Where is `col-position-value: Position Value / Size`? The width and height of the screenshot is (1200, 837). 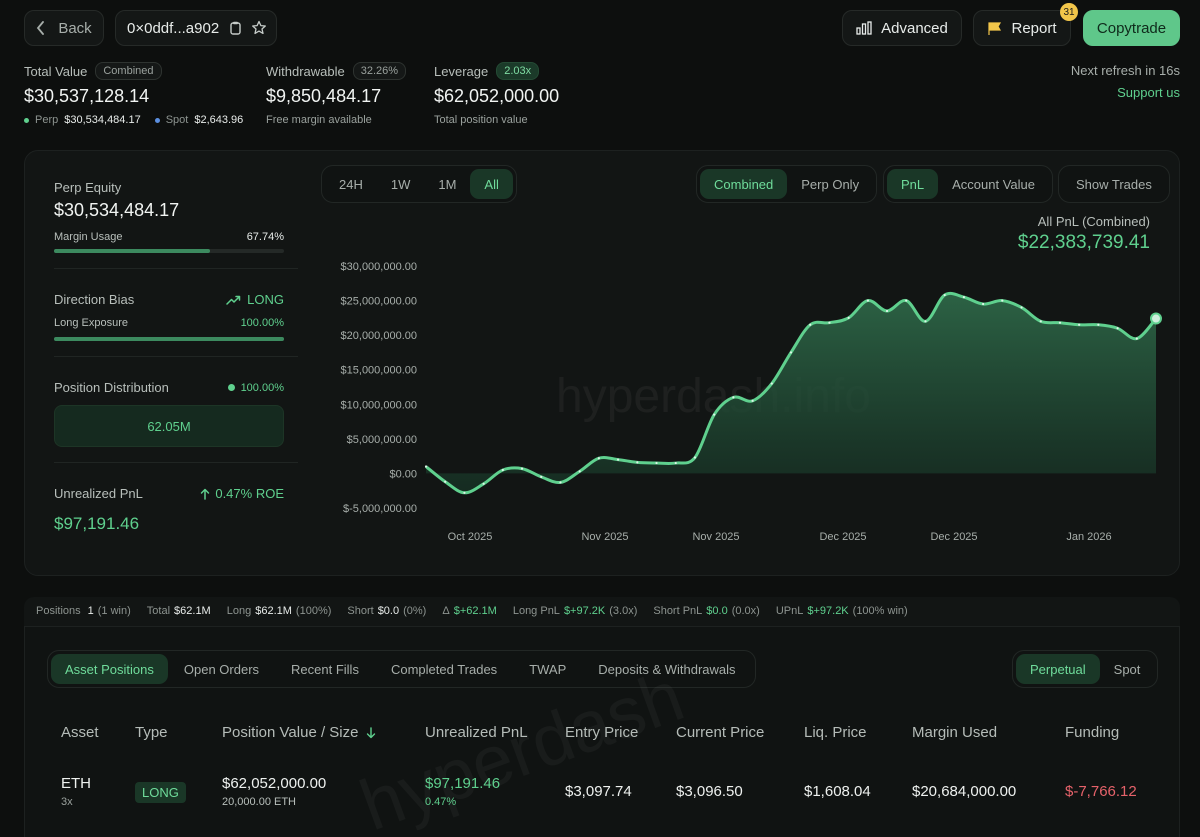
col-position-value: Position Value / Size is located at coordinates (299, 732).